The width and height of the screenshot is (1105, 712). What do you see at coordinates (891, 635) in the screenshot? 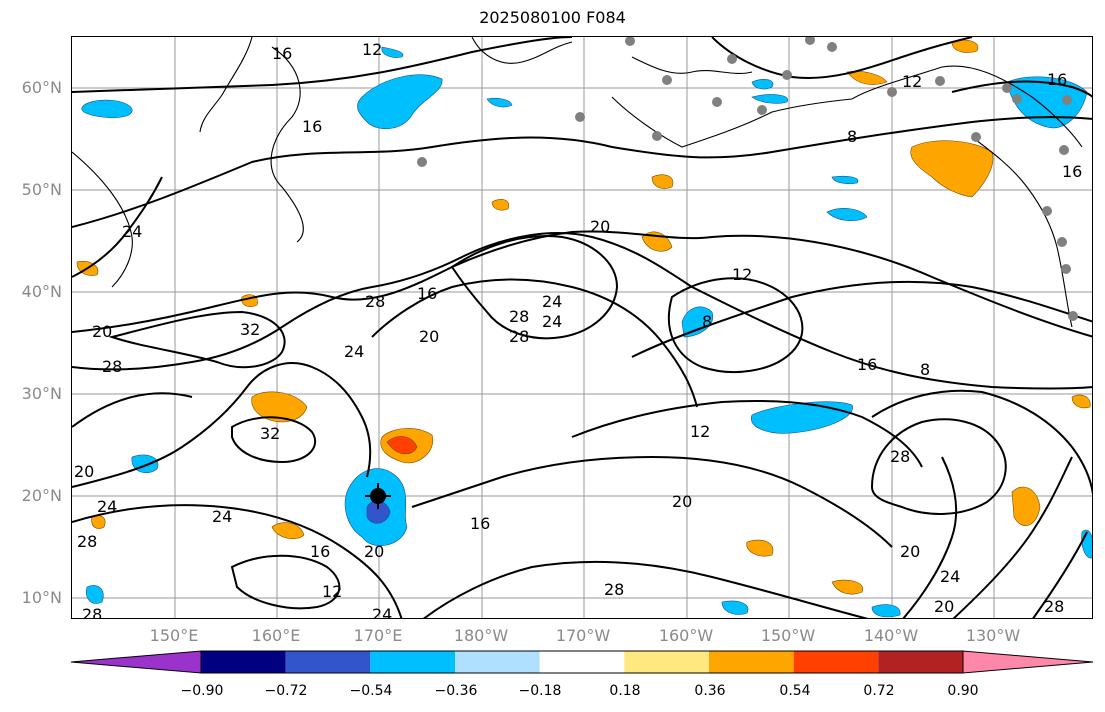
I see `longitude-label: 140°W` at bounding box center [891, 635].